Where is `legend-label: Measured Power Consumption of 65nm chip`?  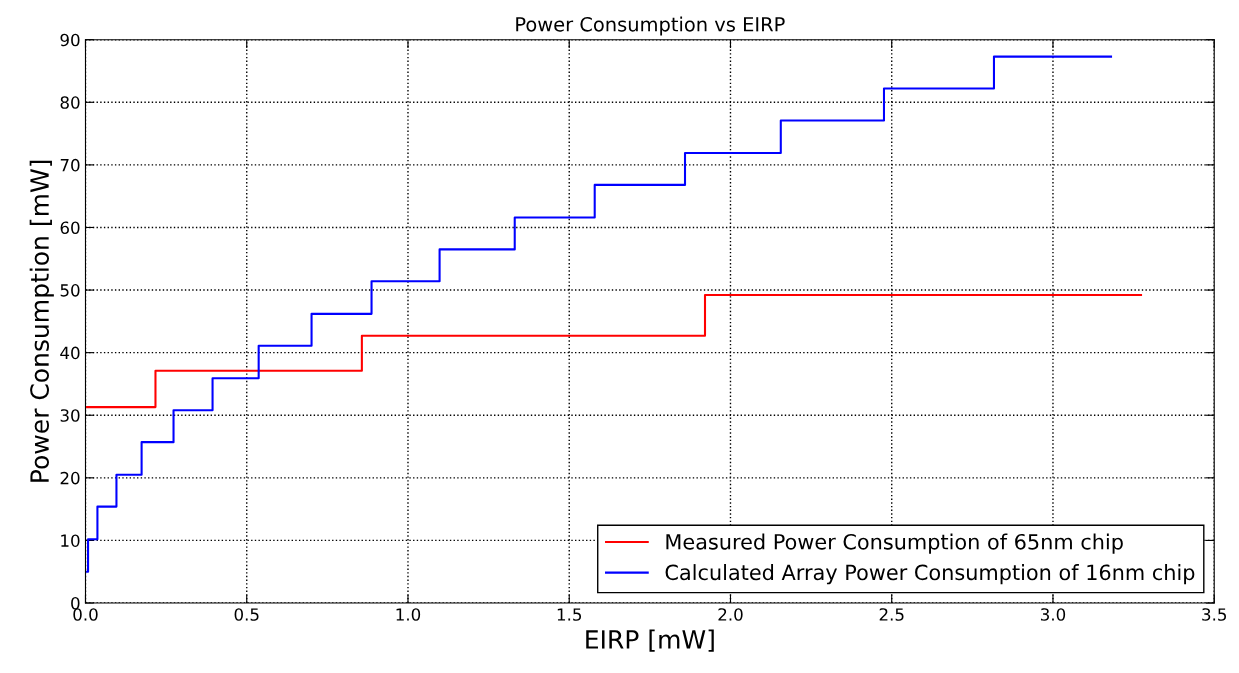
legend-label: Measured Power Consumption of 65nm chip is located at coordinates (894, 543).